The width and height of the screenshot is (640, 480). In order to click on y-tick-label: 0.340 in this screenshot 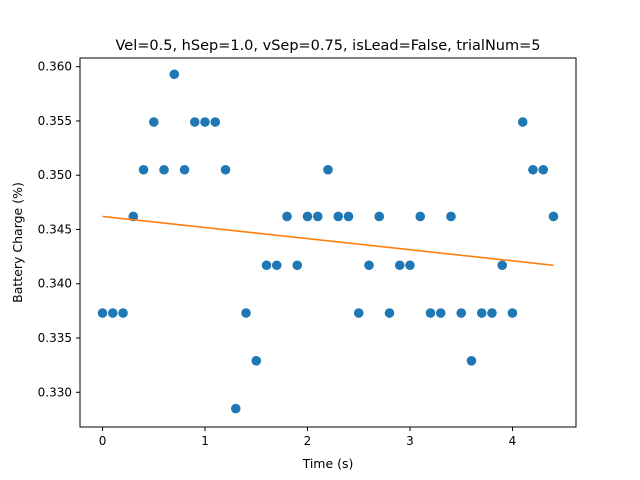, I will do `click(55, 284)`.